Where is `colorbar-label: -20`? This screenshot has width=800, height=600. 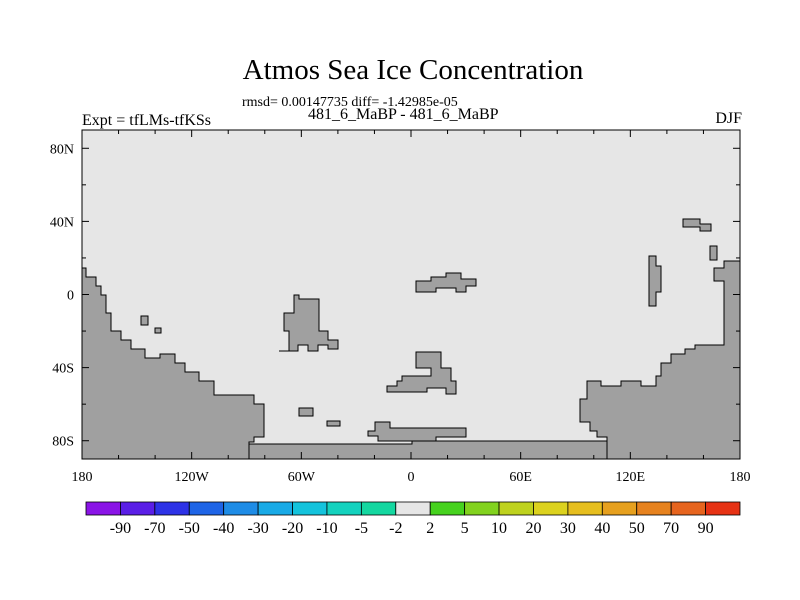 colorbar-label: -20 is located at coordinates (292, 528).